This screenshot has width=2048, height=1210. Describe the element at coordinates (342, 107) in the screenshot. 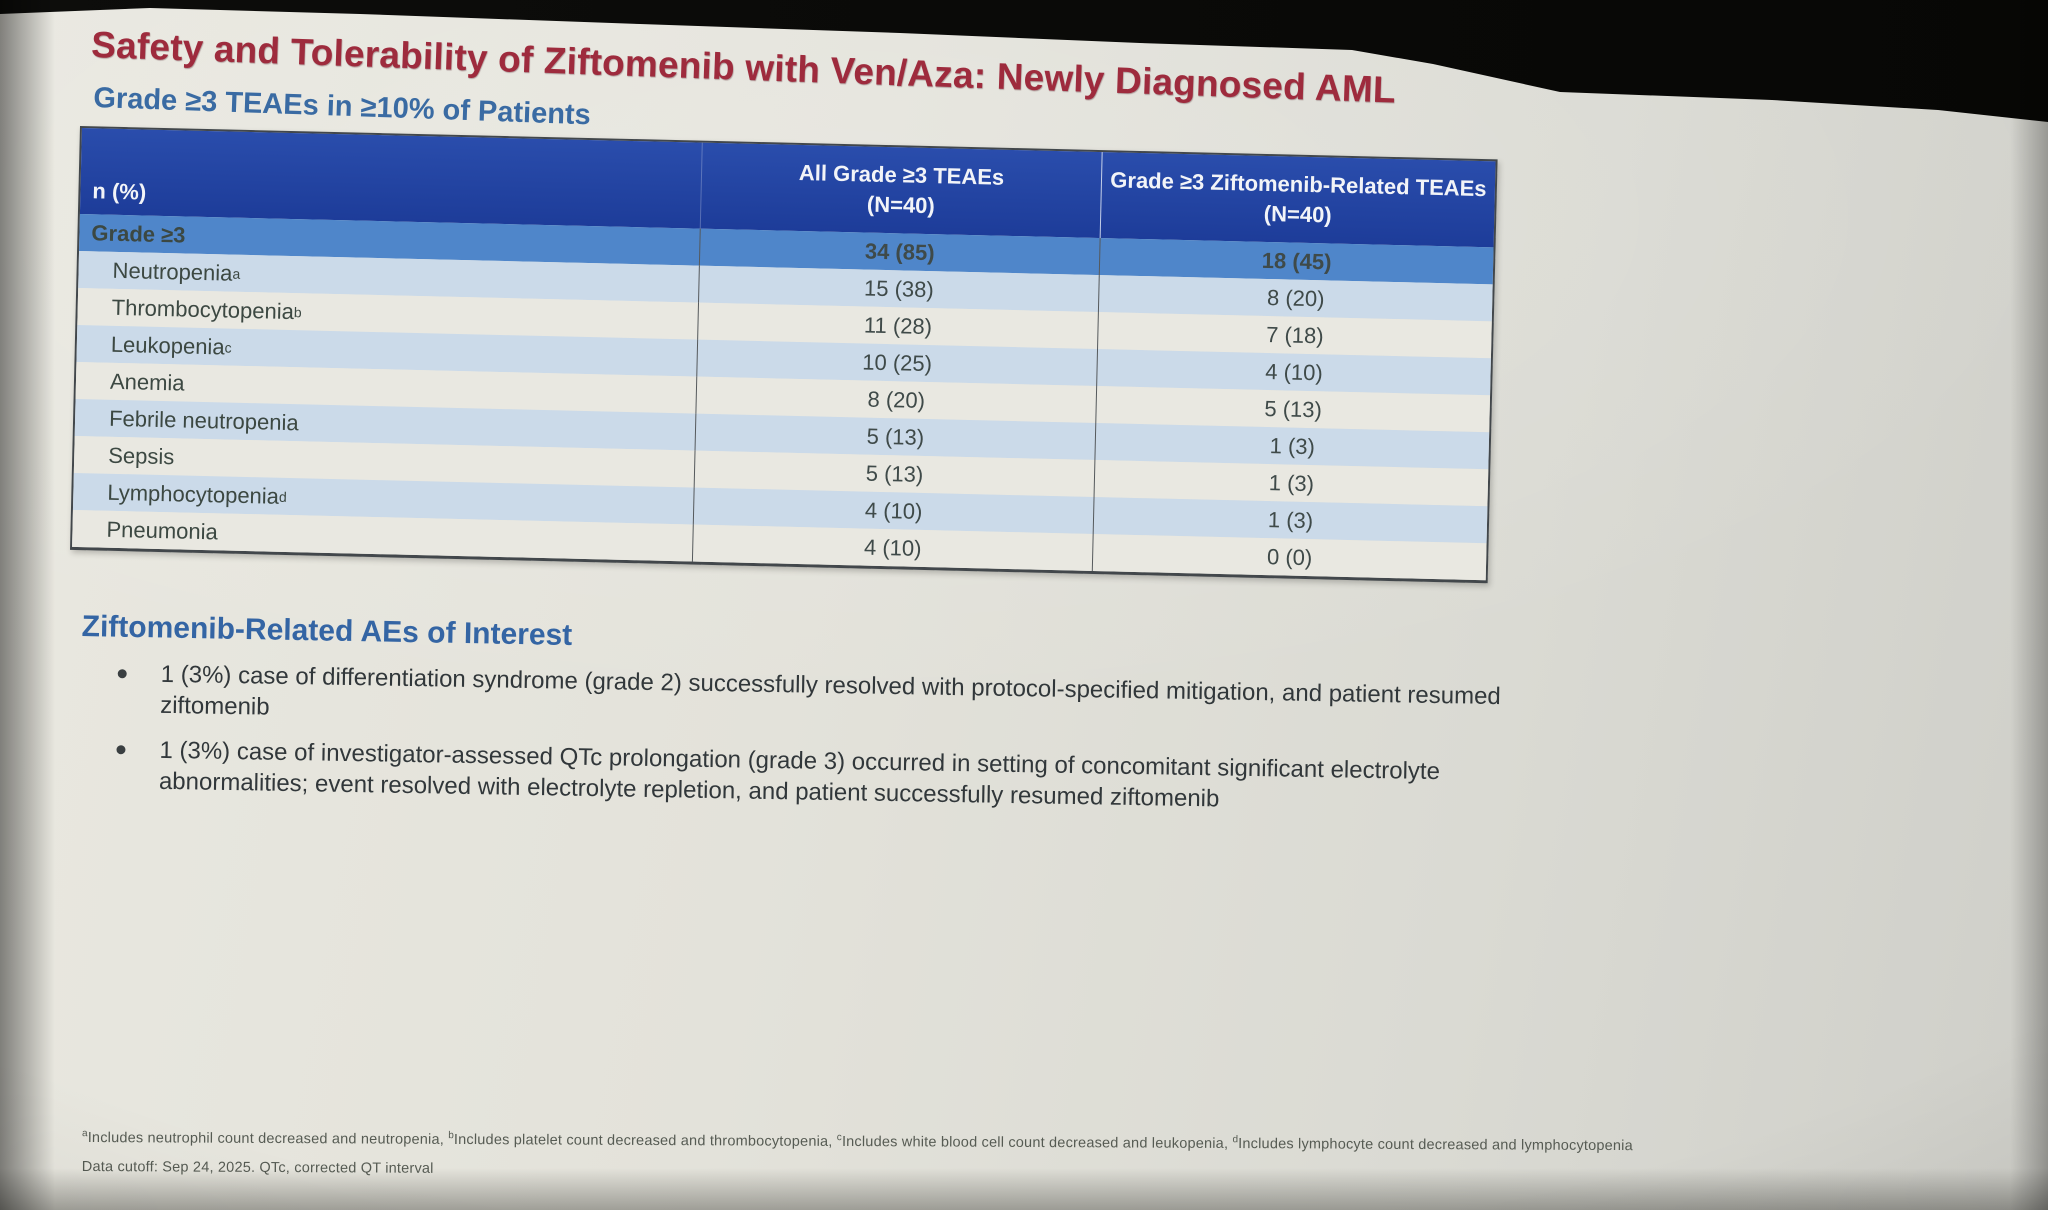

I see `slide-subtitle: Grade ≥3 TEAEs in ≥10% of Patients` at that location.